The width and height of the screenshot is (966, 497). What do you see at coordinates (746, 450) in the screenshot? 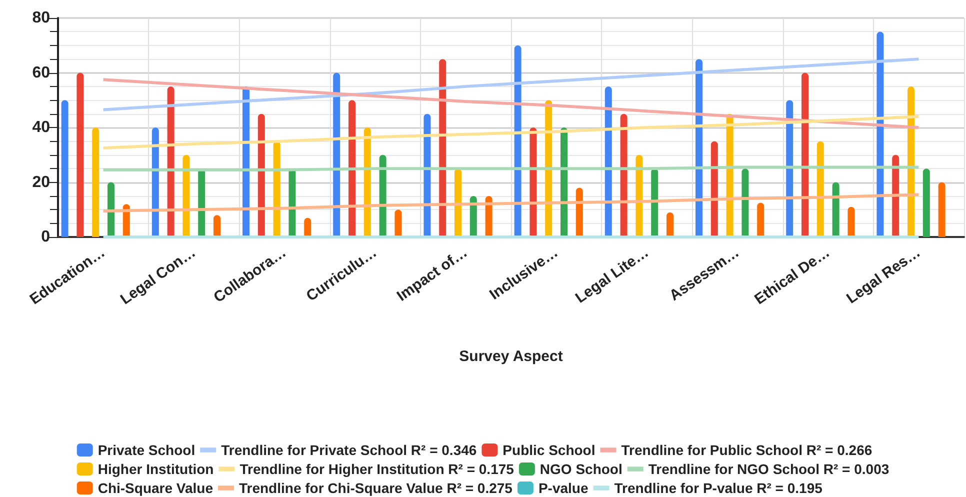
I see `legend-label: Trendline for Public School R² = 0.266` at bounding box center [746, 450].